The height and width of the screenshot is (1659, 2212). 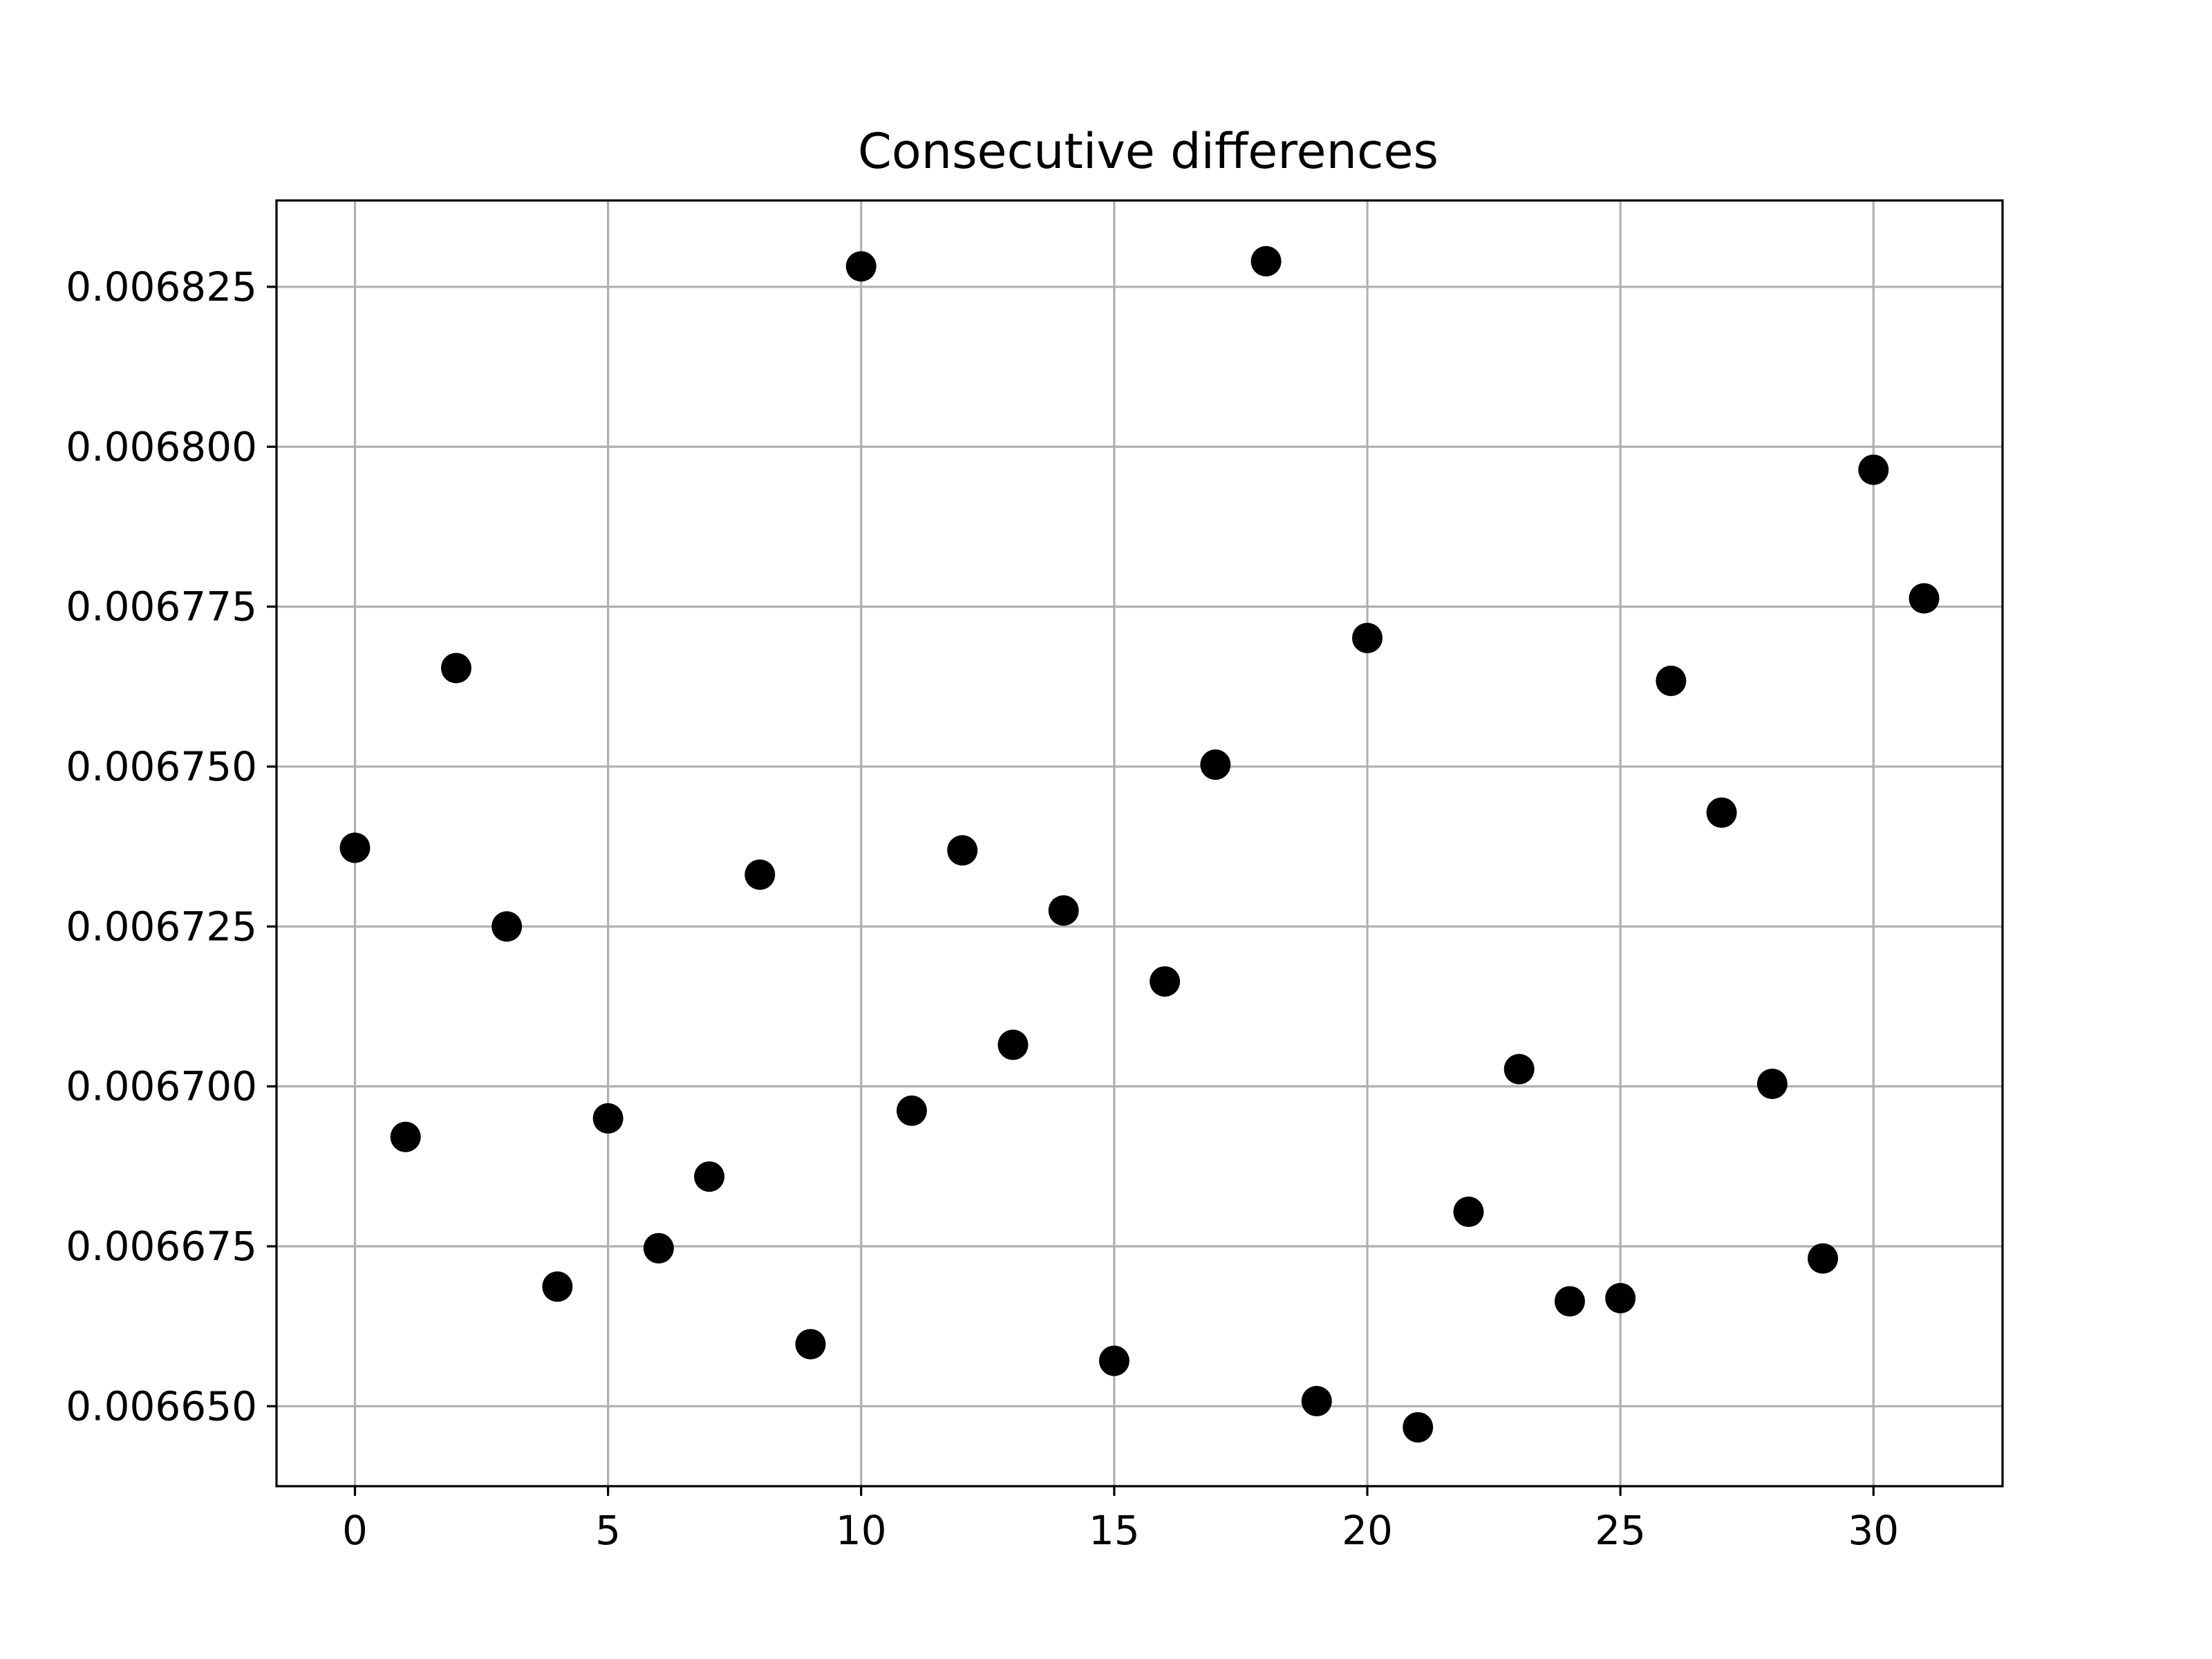 I want to click on x-tick-label: 25, so click(x=1620, y=1530).